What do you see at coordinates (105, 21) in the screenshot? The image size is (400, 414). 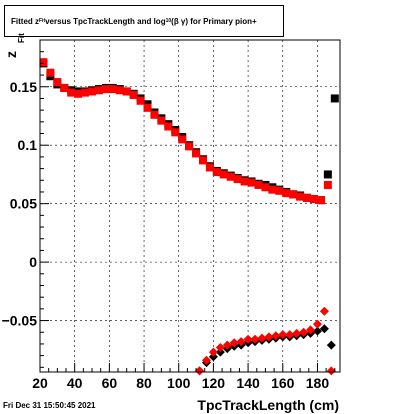 I see `title-middle: versus TpcTrackLength and log` at bounding box center [105, 21].